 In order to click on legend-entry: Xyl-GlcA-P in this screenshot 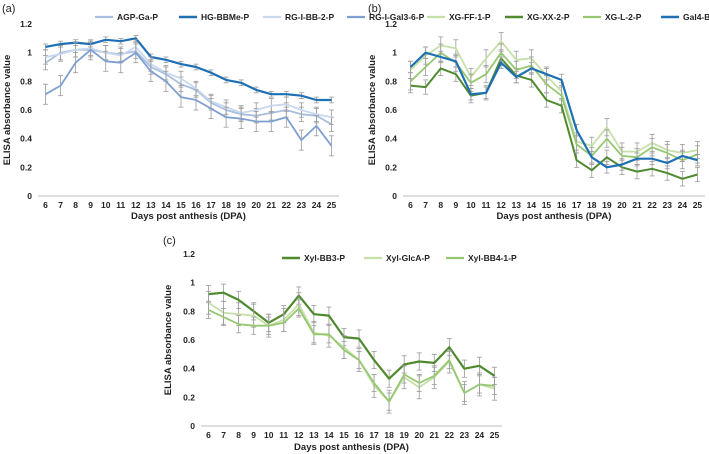, I will do `click(397, 258)`.